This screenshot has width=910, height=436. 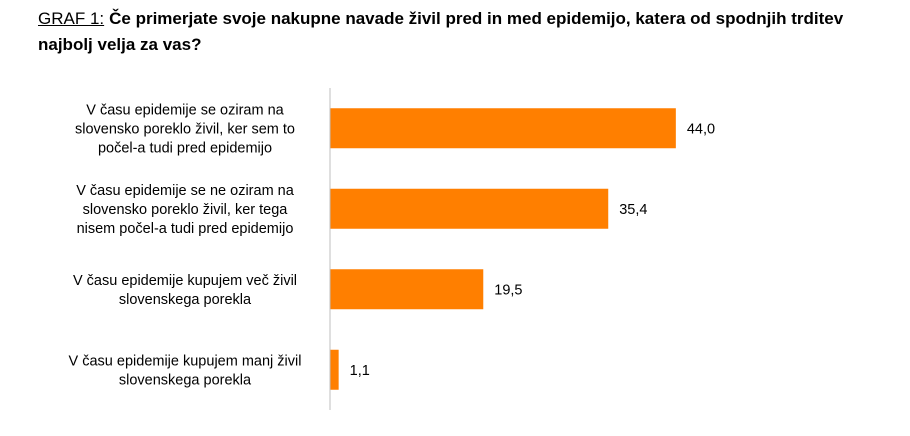 I want to click on category-label-3-line-2: slovenskega porekla, so click(x=185, y=300).